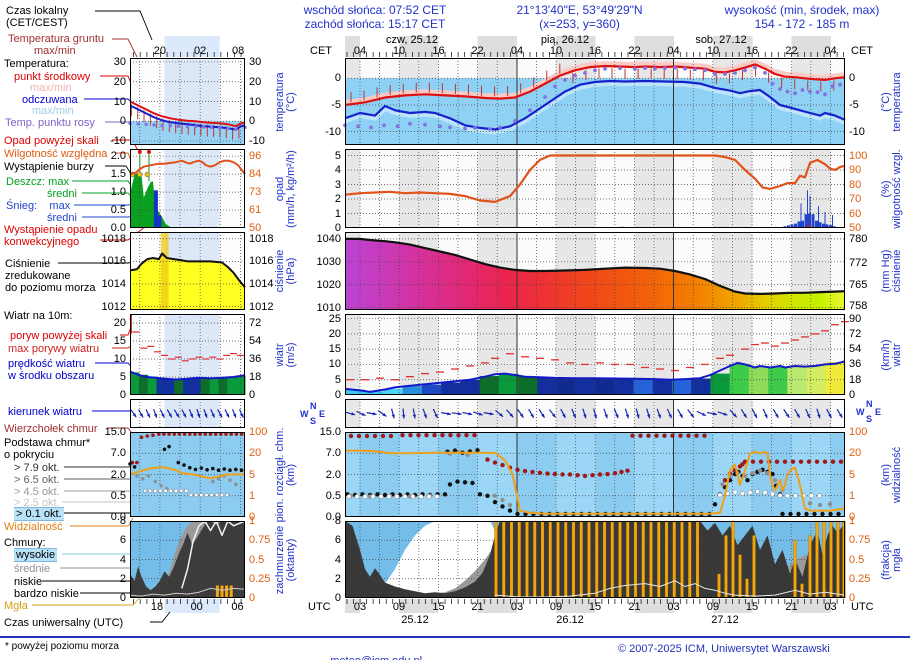  I want to click on axis-label: -5, so click(336, 104).